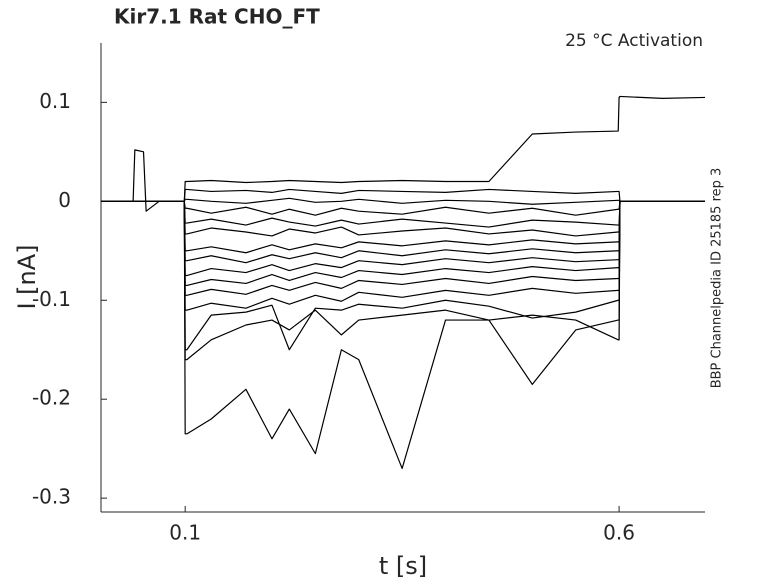  Describe the element at coordinates (185, 533) in the screenshot. I see `x-tick-label: 0.1` at that location.